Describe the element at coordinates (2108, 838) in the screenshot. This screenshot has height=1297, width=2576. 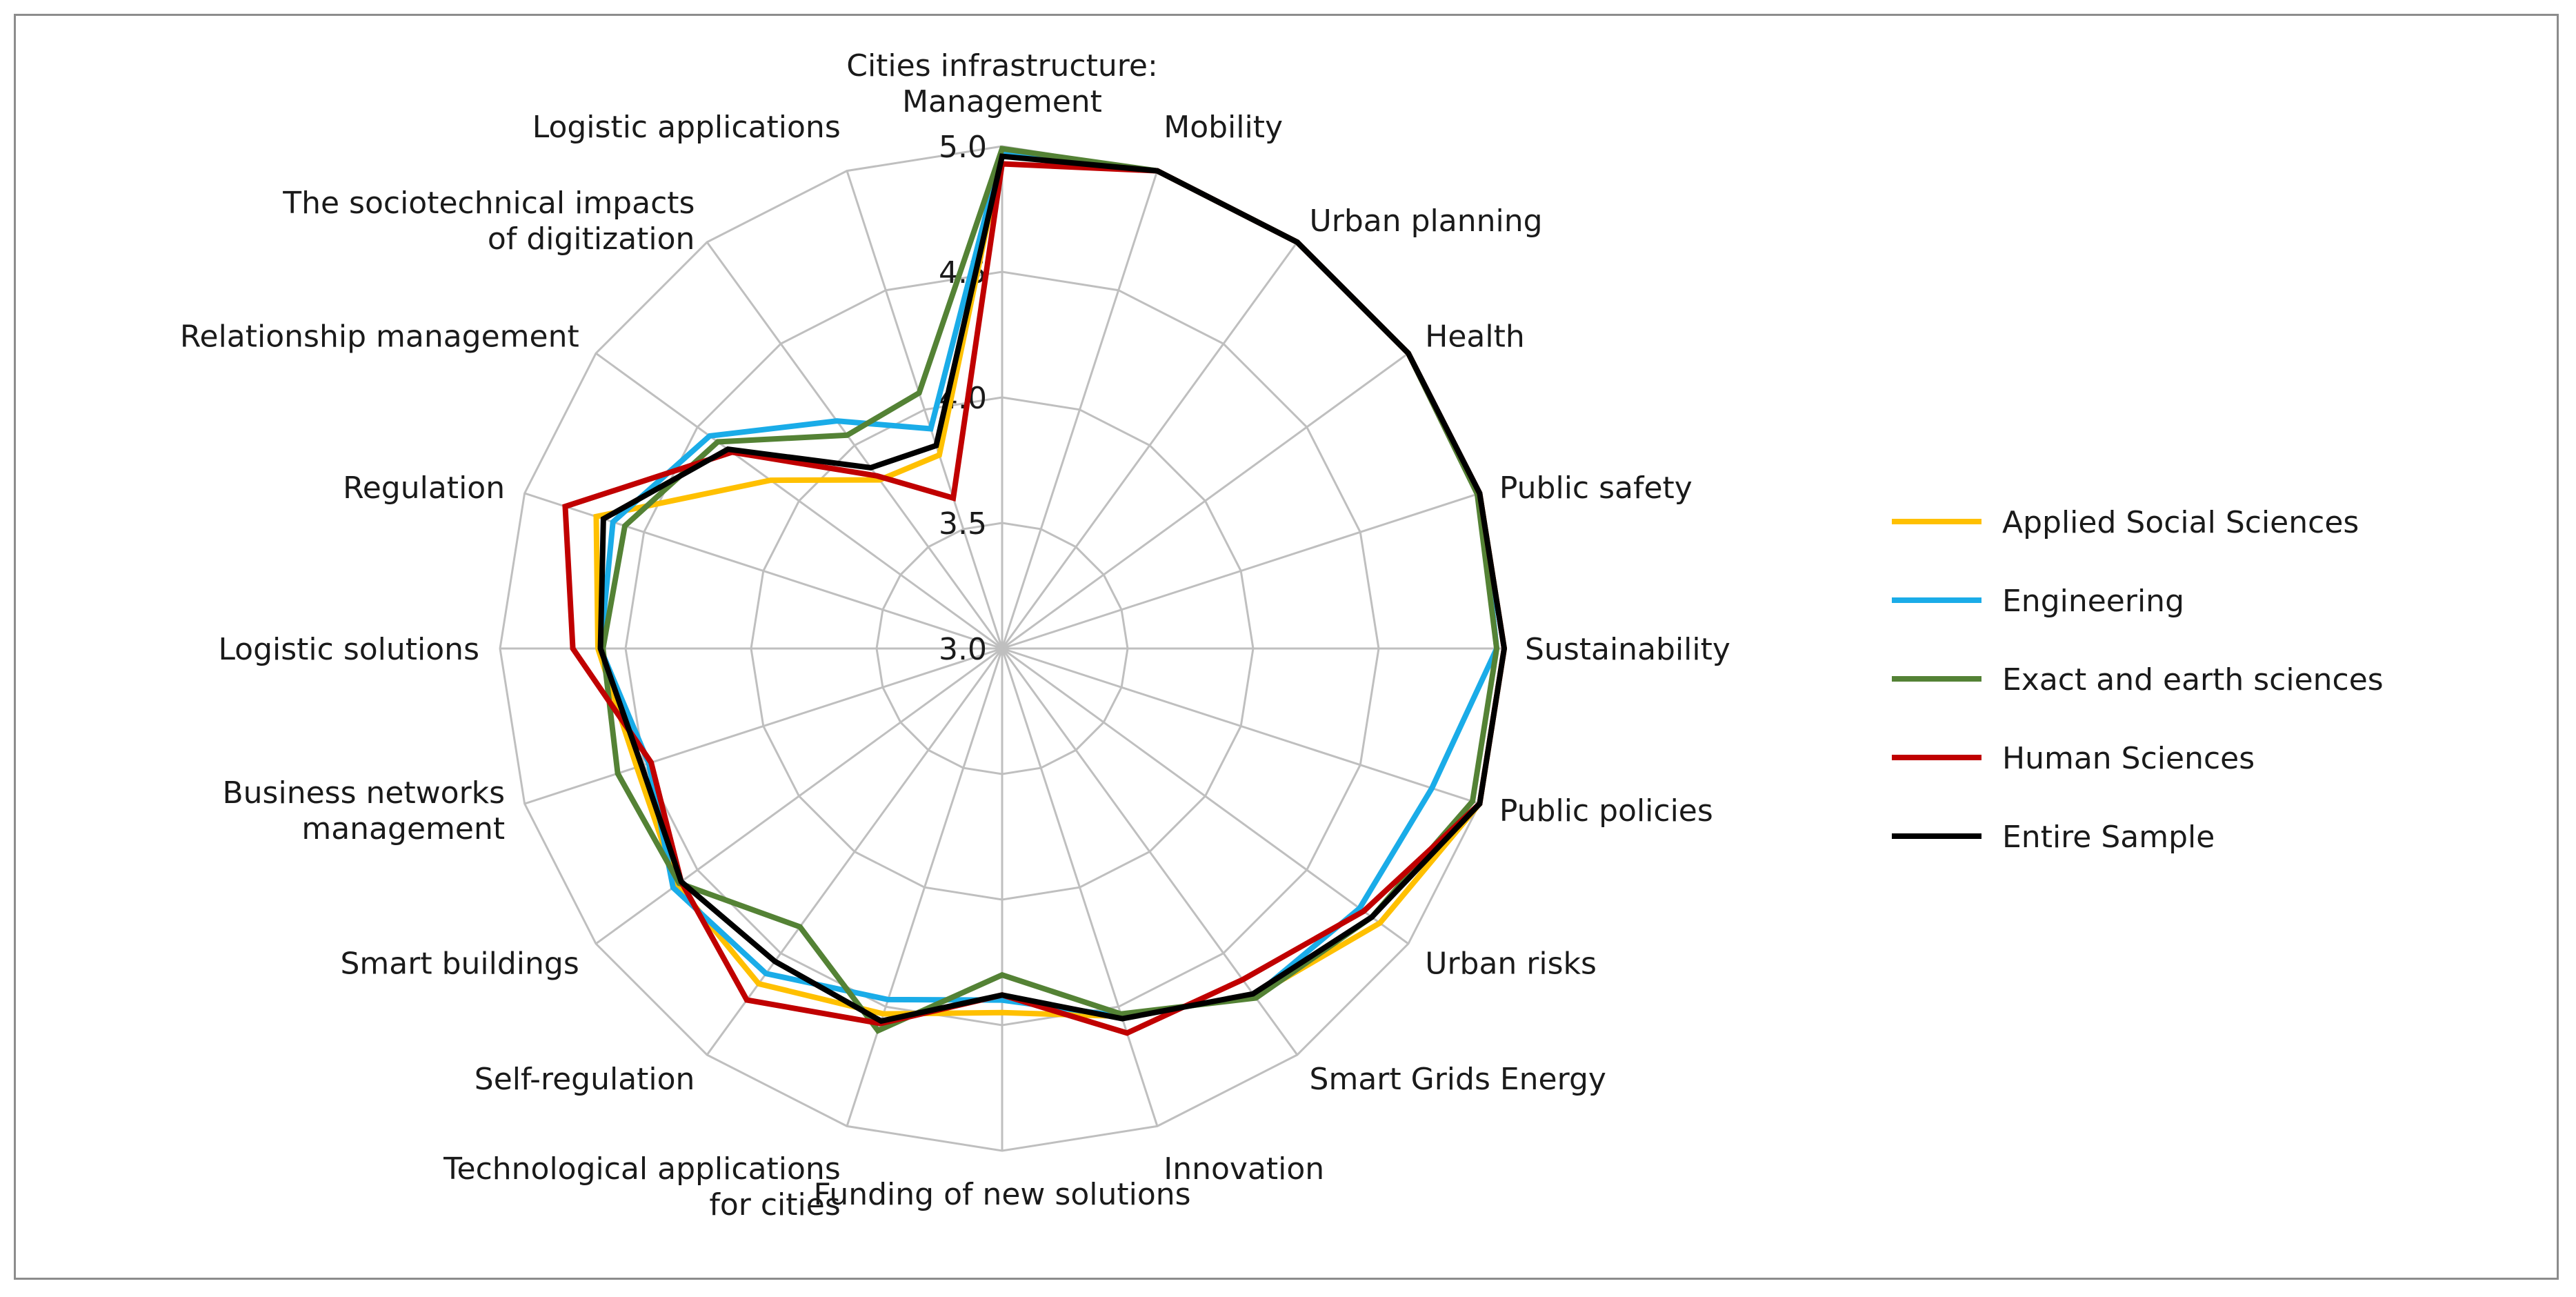
I see `legend-label-4: Entire Sample` at that location.